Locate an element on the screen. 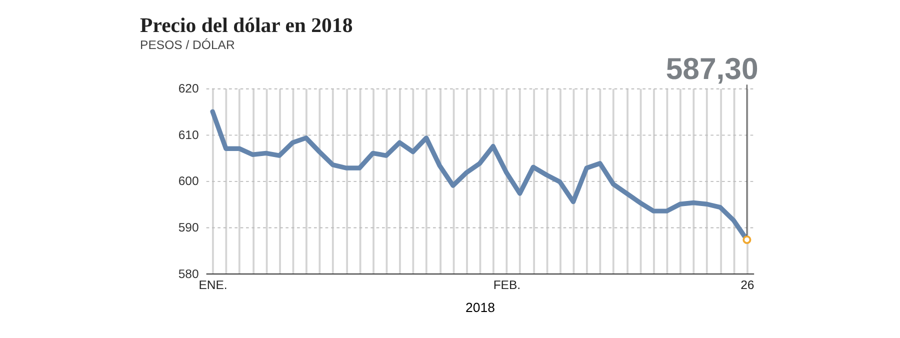 This screenshot has width=900, height=338. x-tick-label: ENE. is located at coordinates (213, 285).